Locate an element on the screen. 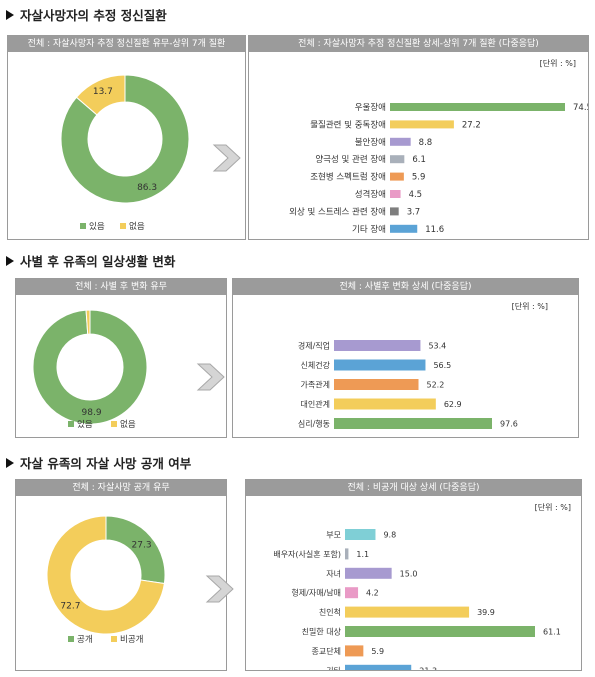 The height and width of the screenshot is (677, 595). bar-category-label: 경제/직업 is located at coordinates (314, 346).